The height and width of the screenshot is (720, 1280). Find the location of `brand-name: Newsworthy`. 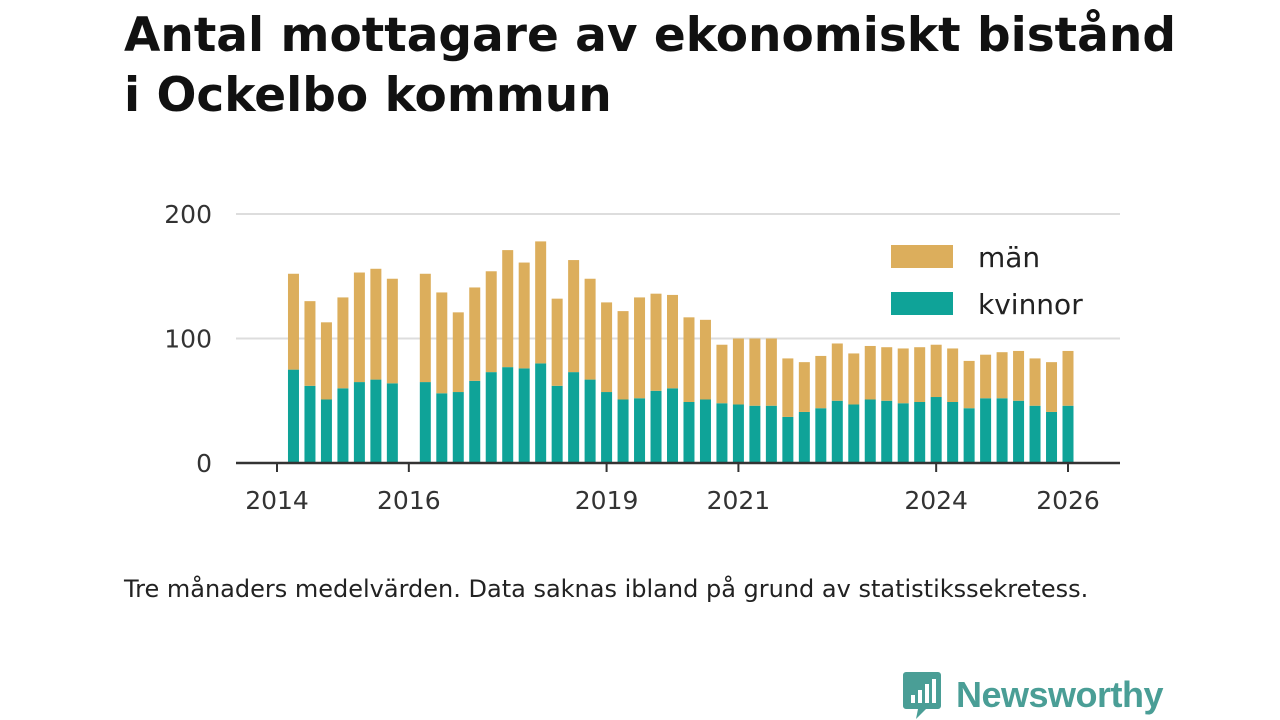

brand-name: Newsworthy is located at coordinates (1060, 694).